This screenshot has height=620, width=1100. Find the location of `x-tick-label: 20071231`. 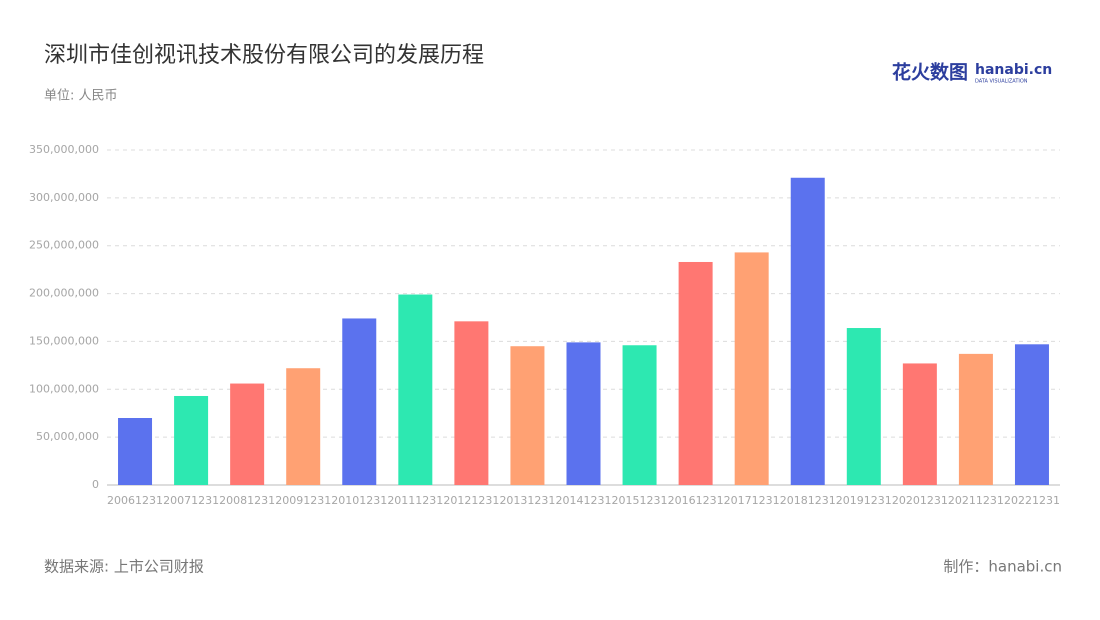

x-tick-label: 20071231 is located at coordinates (191, 500).